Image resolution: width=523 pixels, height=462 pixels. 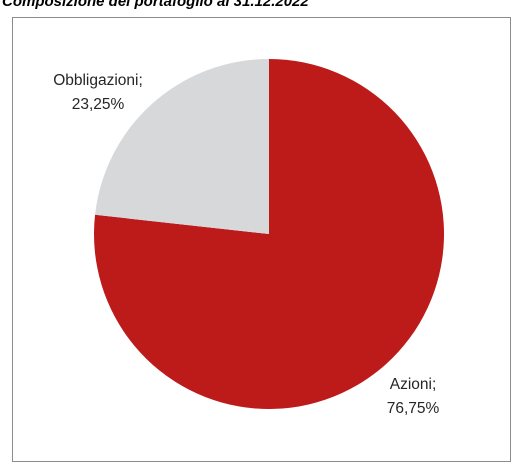 I want to click on label-obbligazioni-name: Obbligazioni;, so click(x=98, y=80).